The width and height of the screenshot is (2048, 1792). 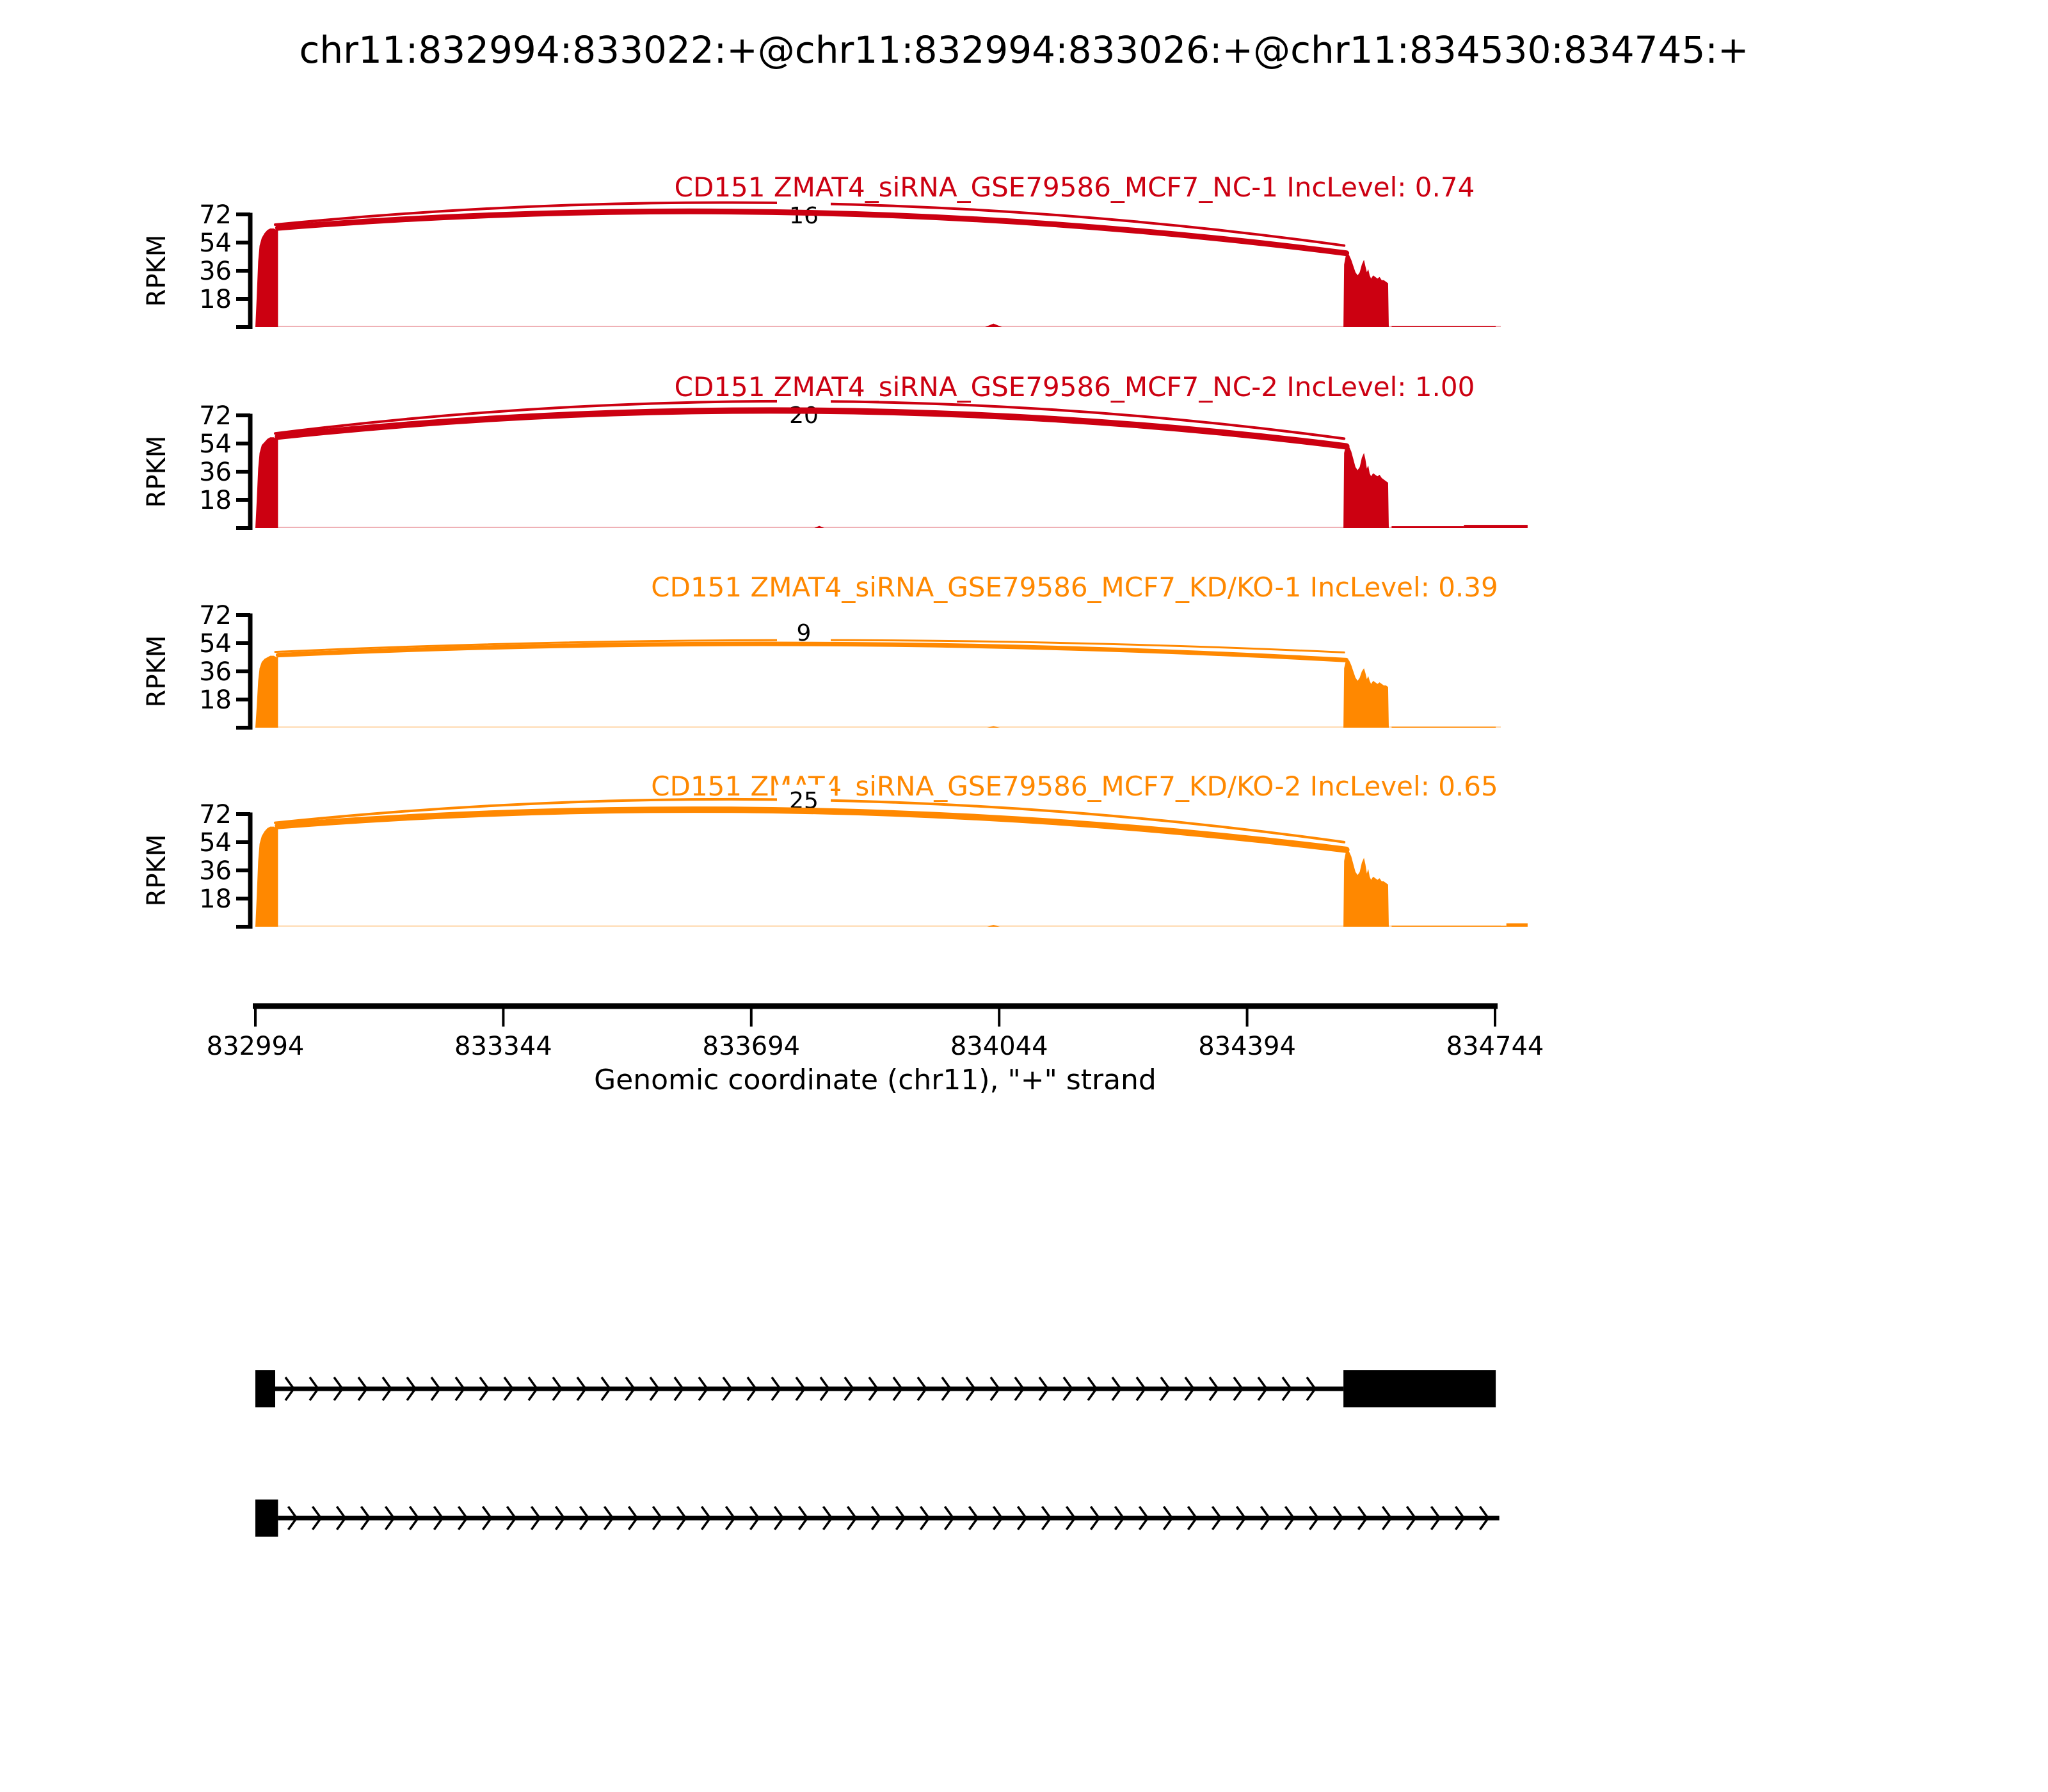 What do you see at coordinates (999, 1046) in the screenshot?
I see `x-tick-label: 834044` at bounding box center [999, 1046].